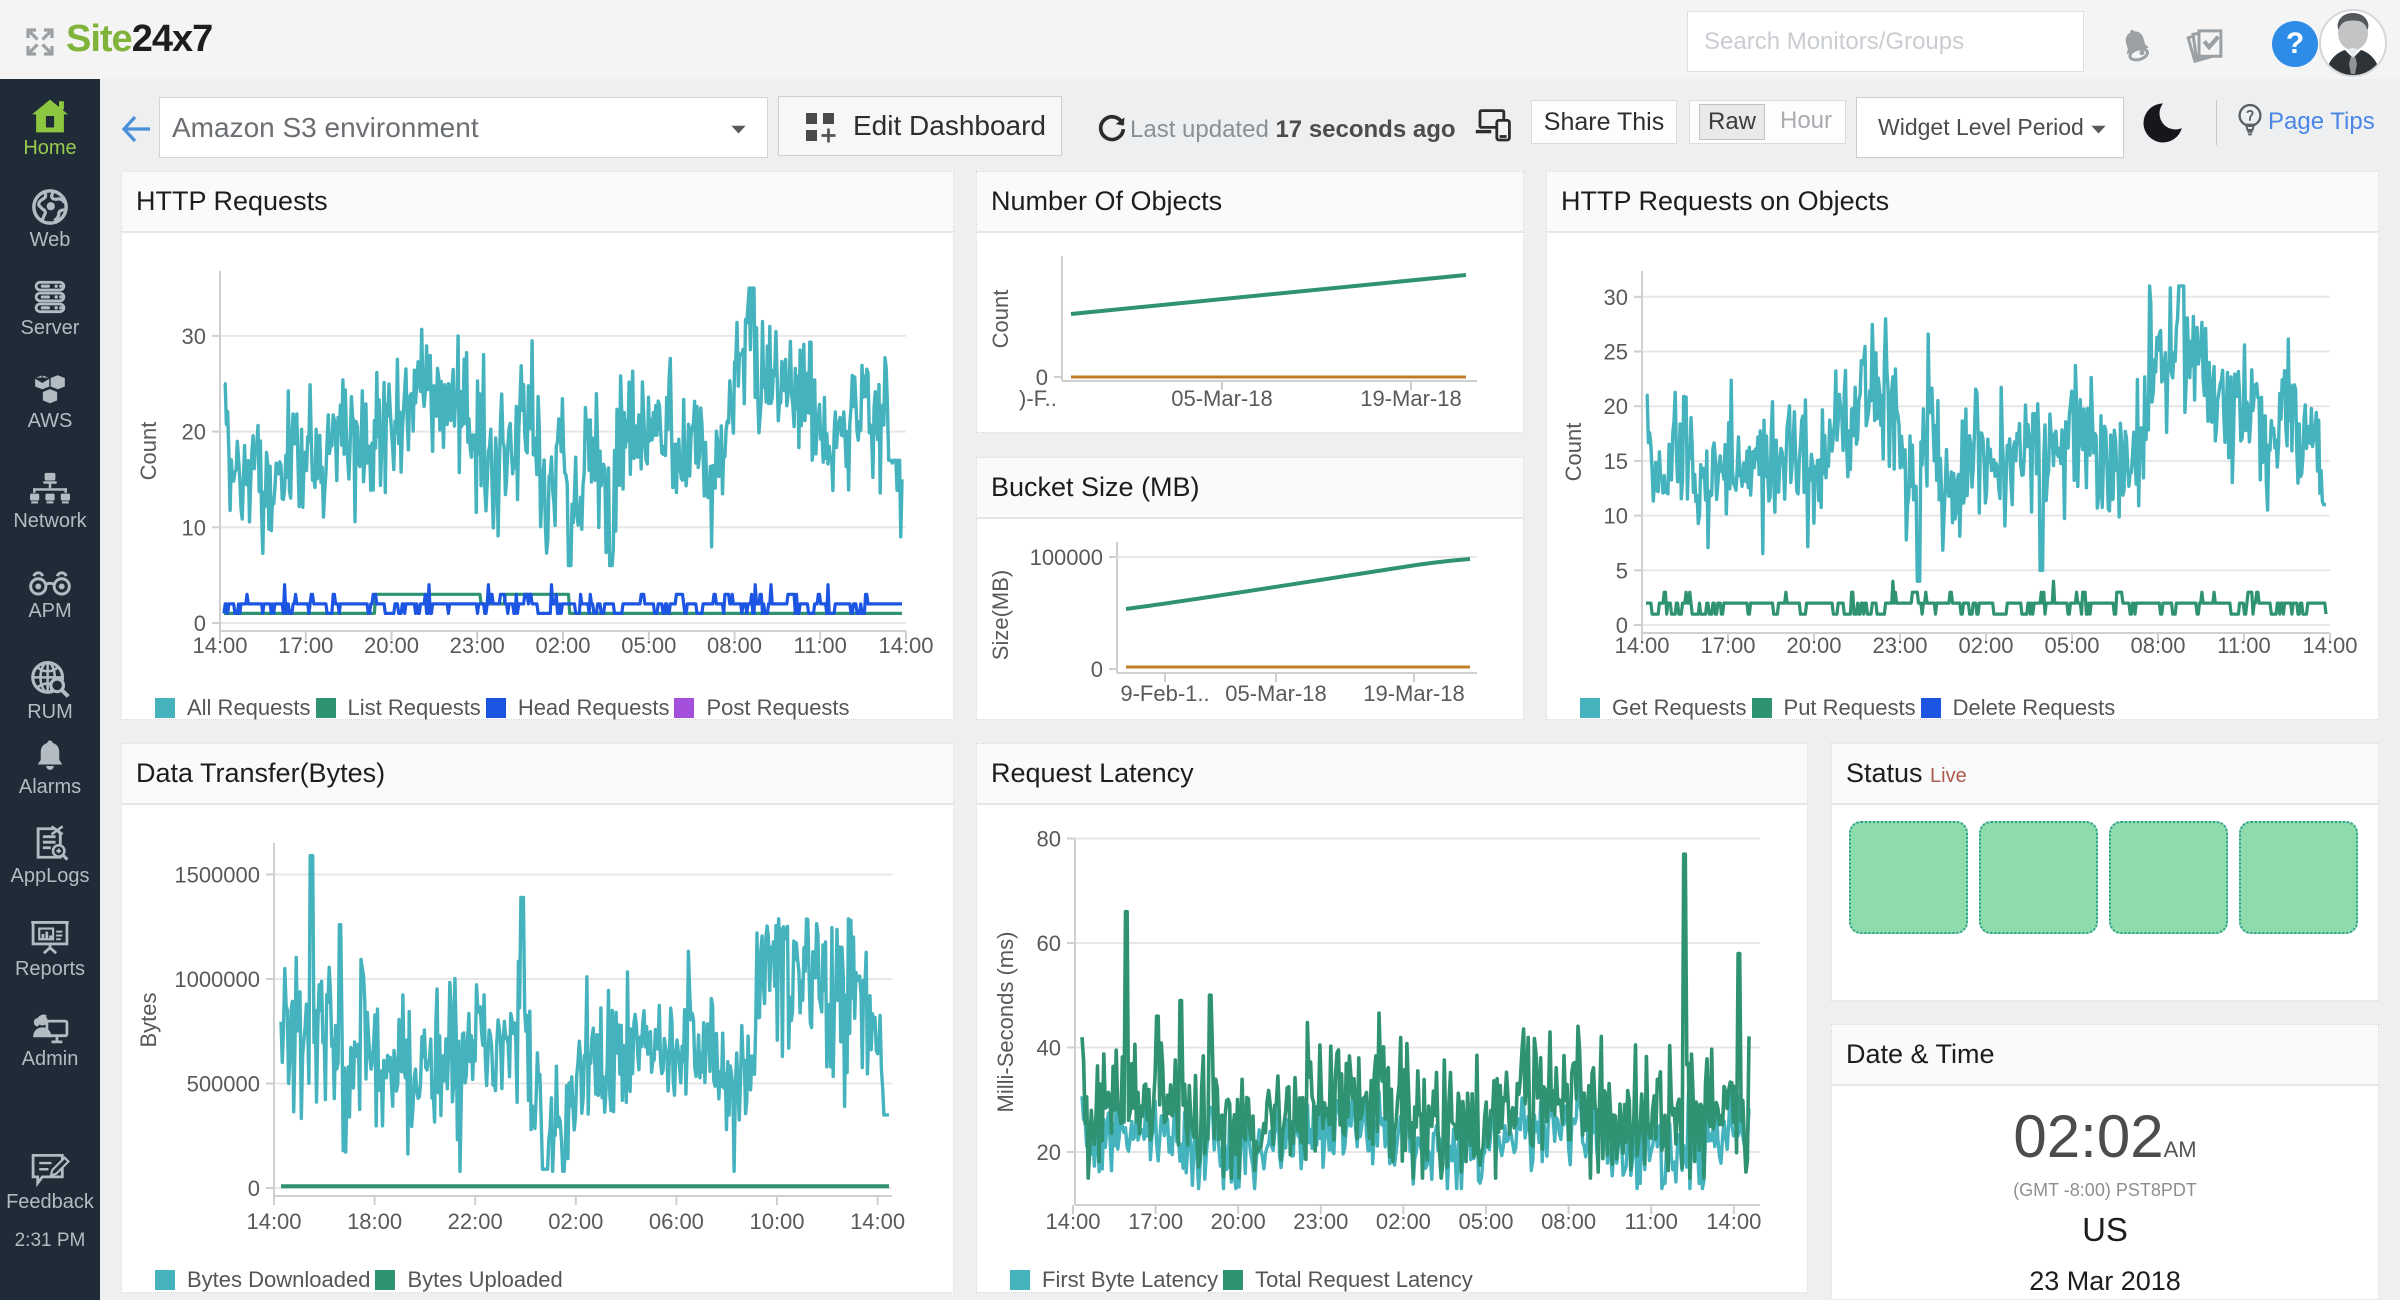  I want to click on svg-text: 40, so click(1049, 1048).